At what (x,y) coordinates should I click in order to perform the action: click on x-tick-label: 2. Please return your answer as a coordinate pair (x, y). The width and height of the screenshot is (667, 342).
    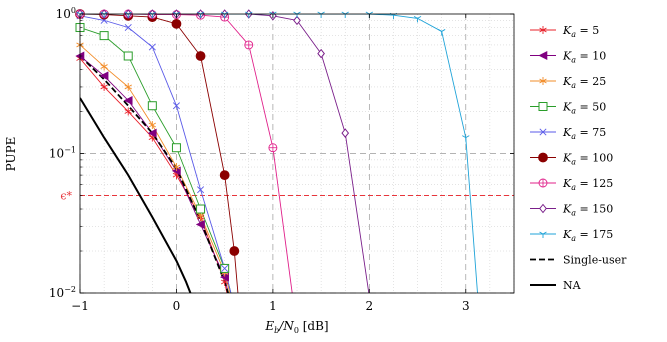
    Looking at the image, I should click on (370, 306).